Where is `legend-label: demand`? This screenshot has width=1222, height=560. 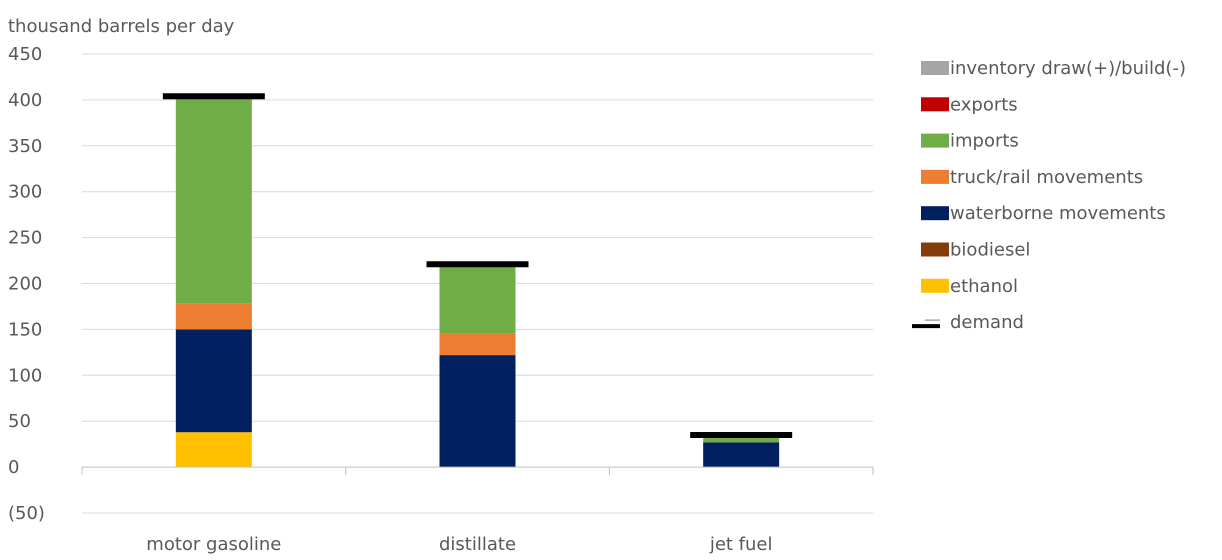 legend-label: demand is located at coordinates (987, 322).